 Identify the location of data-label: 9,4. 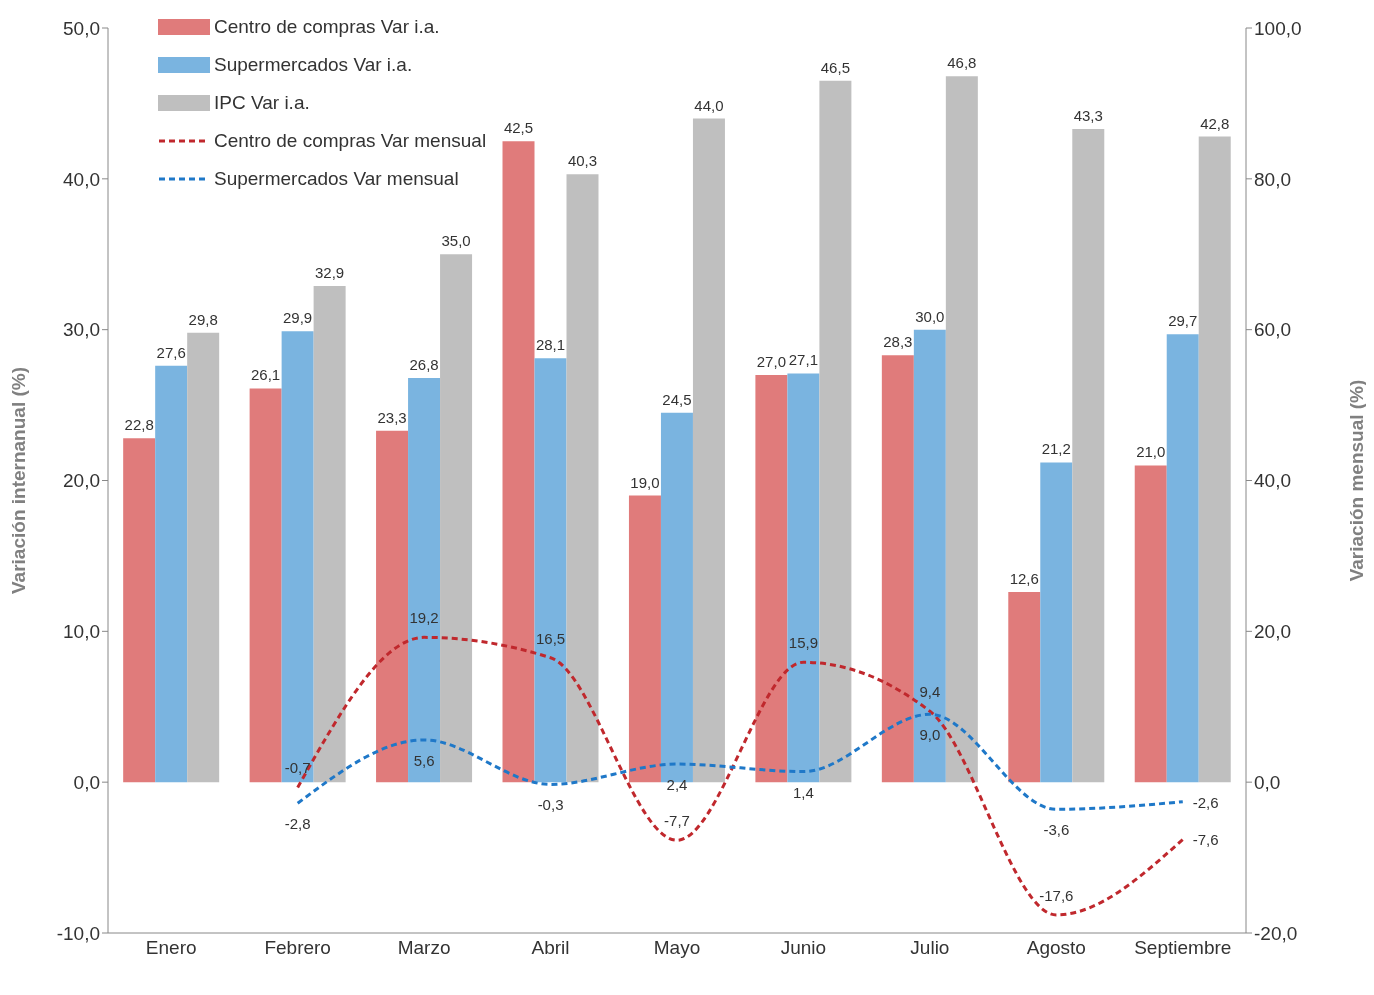
(930, 692).